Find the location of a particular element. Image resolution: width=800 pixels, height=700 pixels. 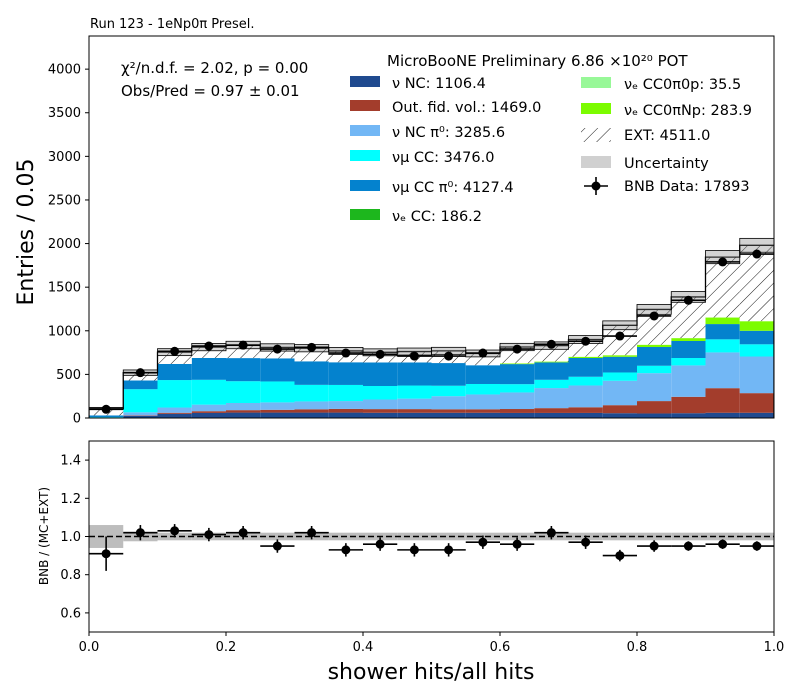

legend-swatch-uncertainty is located at coordinates (596, 162).